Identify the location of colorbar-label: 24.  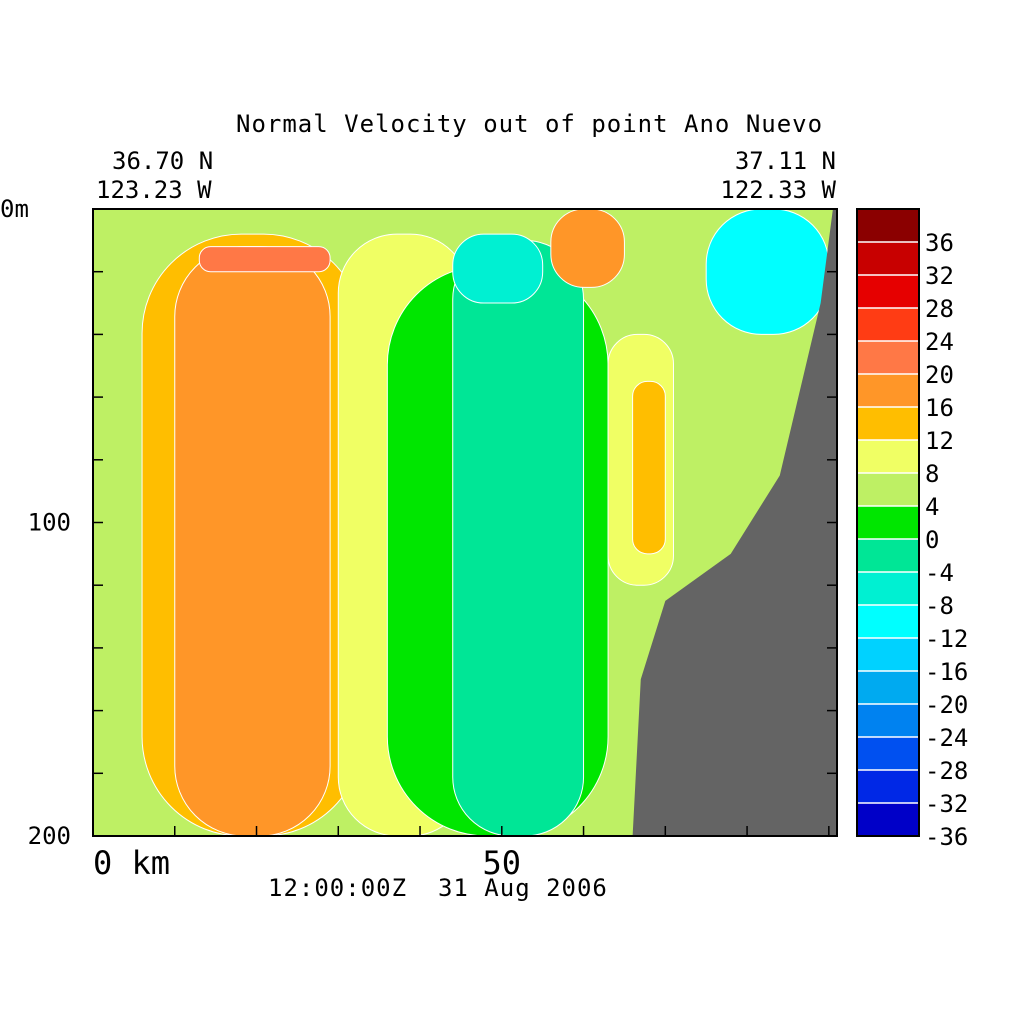
(939, 342).